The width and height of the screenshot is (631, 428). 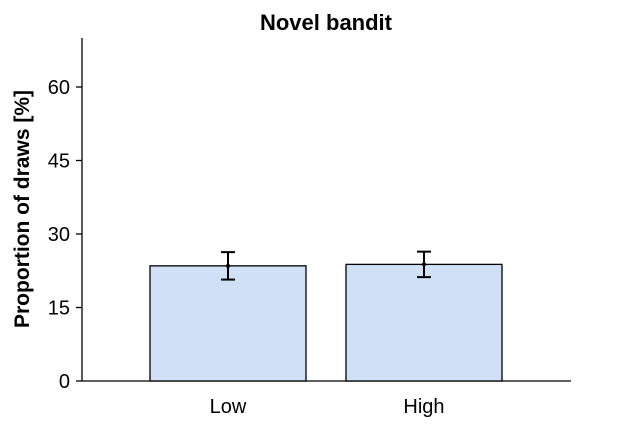 What do you see at coordinates (228, 265) in the screenshot?
I see `mean-point-low` at bounding box center [228, 265].